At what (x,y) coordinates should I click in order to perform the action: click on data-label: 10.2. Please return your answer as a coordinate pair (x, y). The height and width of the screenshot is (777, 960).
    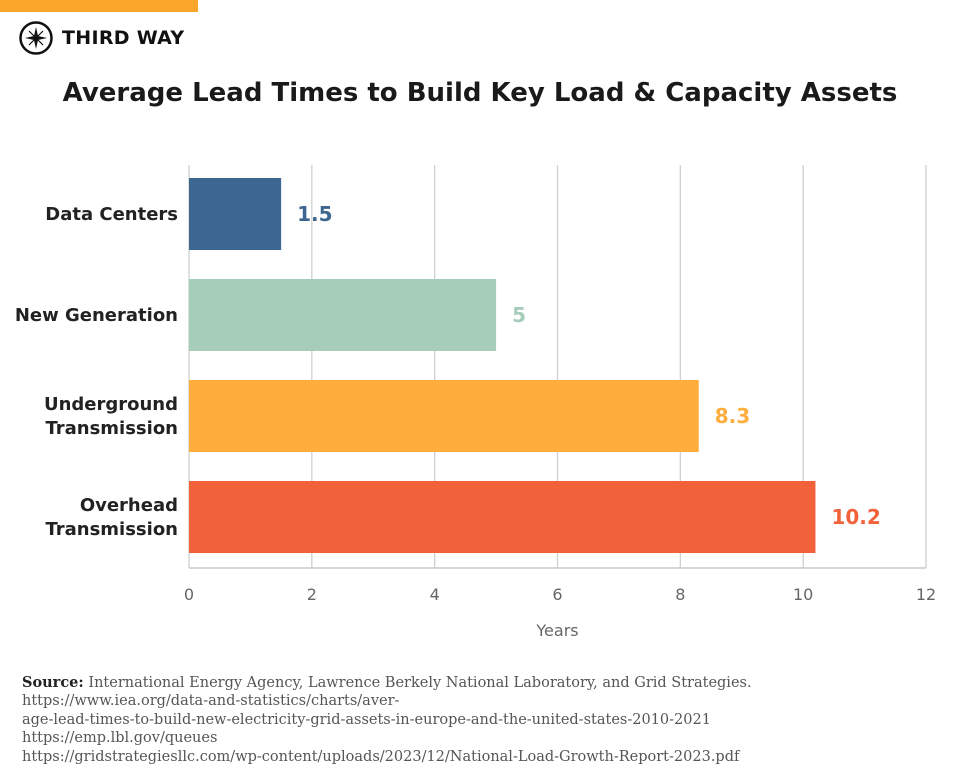
    Looking at the image, I should click on (855, 517).